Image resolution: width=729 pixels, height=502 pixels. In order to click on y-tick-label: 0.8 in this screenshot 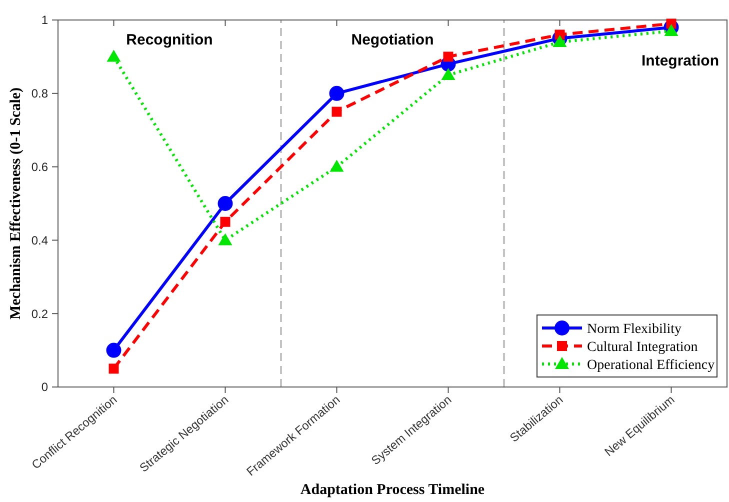, I will do `click(39, 93)`.